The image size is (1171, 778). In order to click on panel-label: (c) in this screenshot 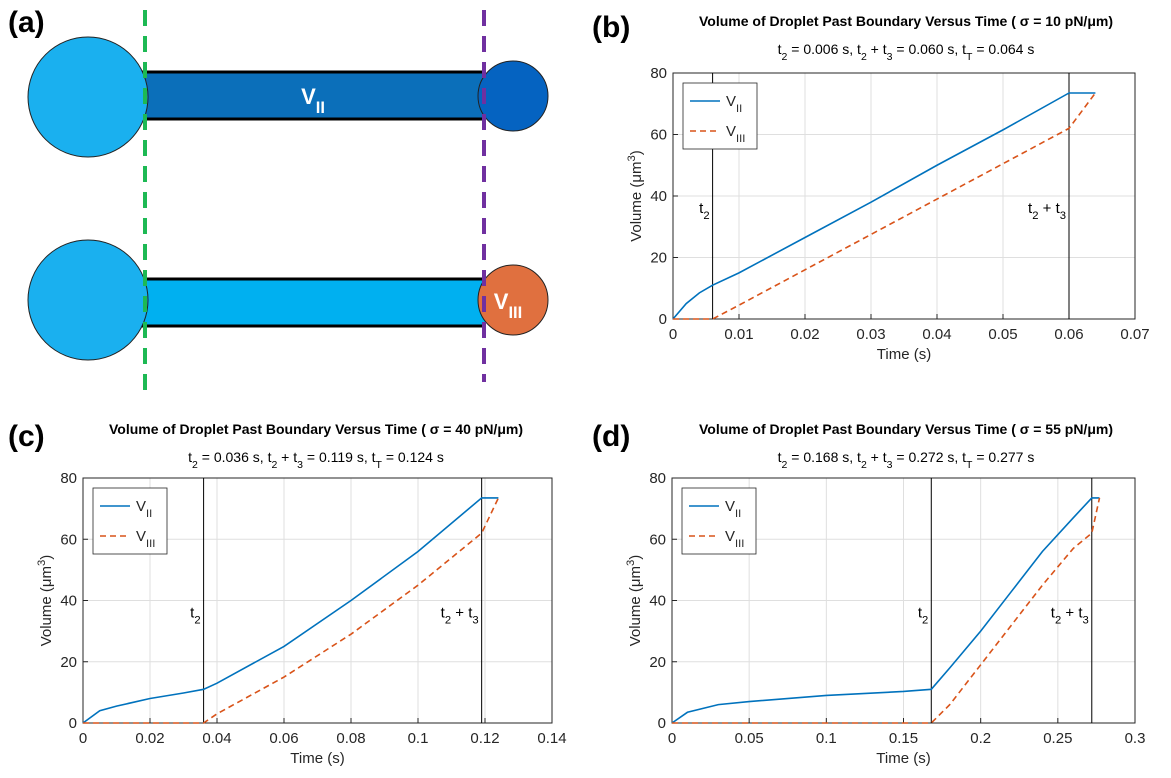, I will do `click(26, 436)`.